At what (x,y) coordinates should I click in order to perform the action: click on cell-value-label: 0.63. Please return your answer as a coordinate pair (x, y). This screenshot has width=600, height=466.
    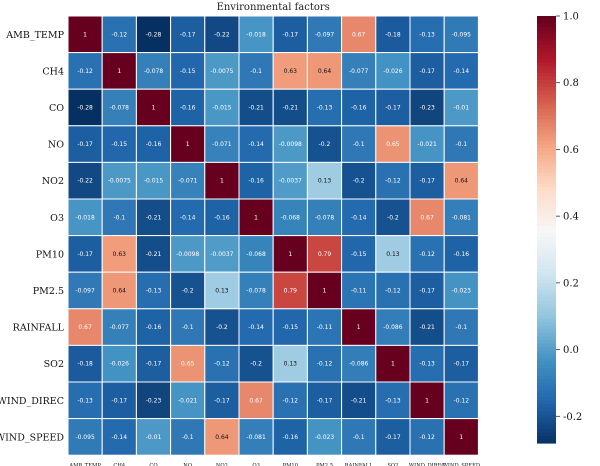
    Looking at the image, I should click on (291, 71).